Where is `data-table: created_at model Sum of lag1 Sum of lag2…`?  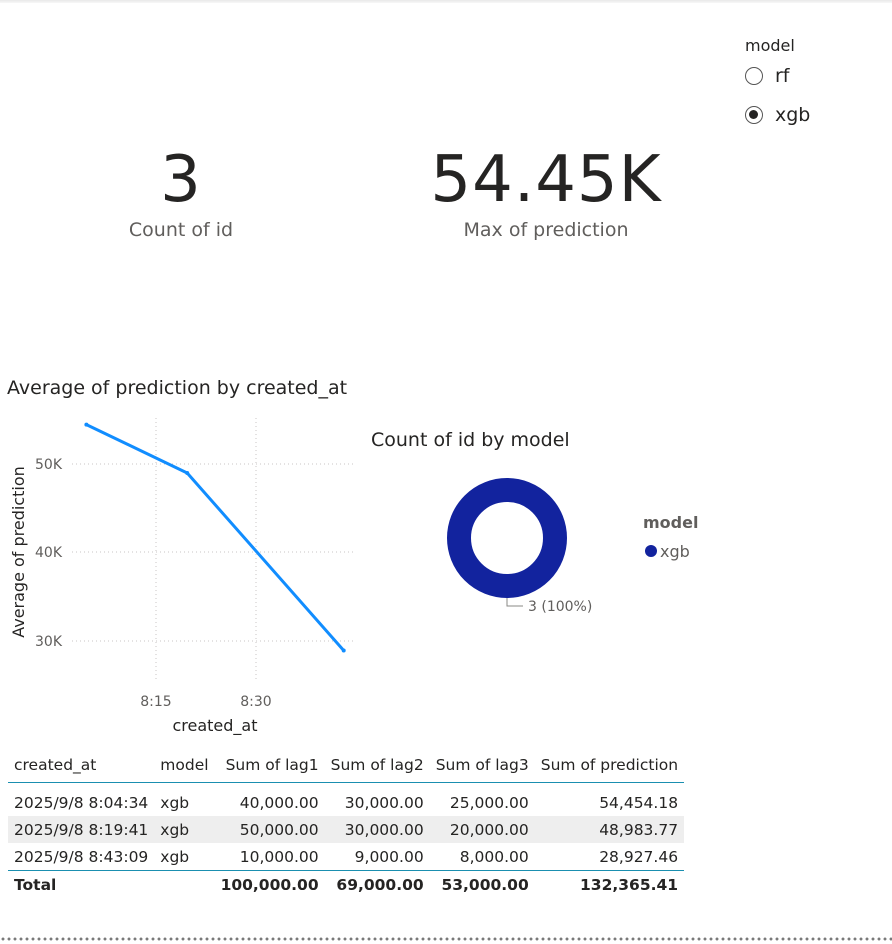 data-table: created_at model Sum of lag1 Sum of lag2… is located at coordinates (346, 823).